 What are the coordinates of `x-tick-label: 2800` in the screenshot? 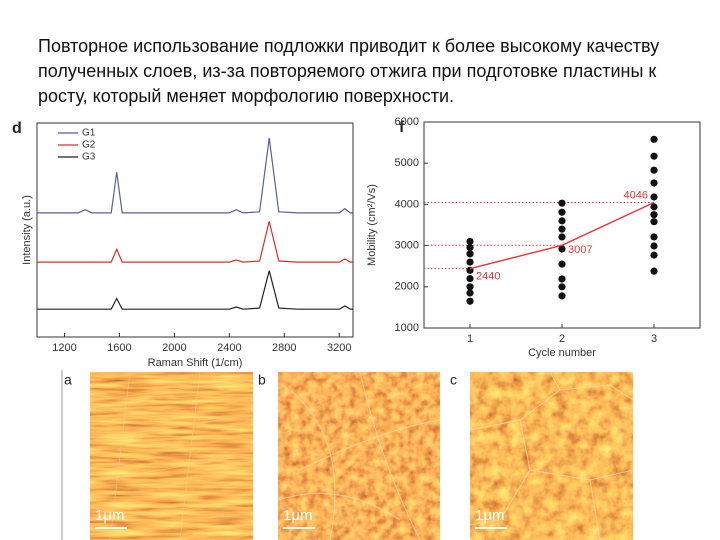 It's located at (284, 348).